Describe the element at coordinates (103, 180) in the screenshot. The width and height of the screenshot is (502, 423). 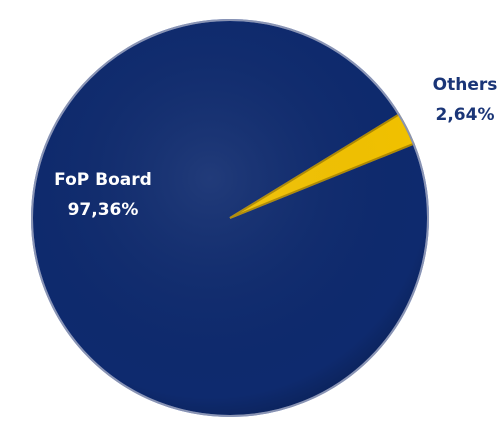
I see `slice-label: FoP Board` at that location.